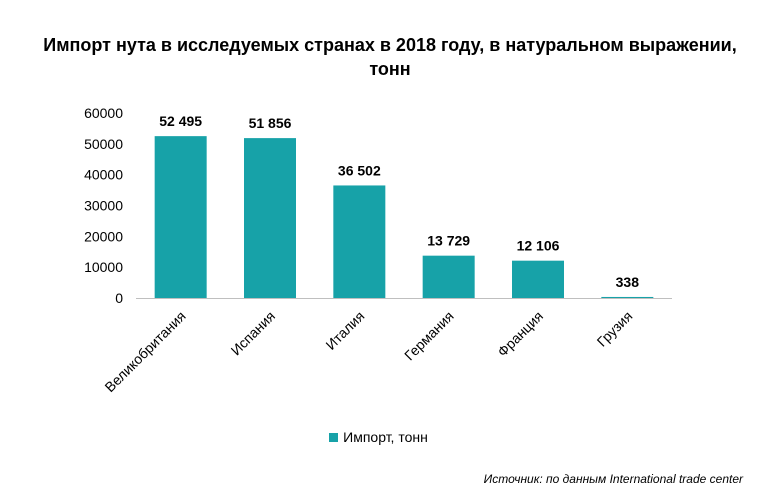  What do you see at coordinates (103, 144) in the screenshot?
I see `y-tick-label: 50000` at bounding box center [103, 144].